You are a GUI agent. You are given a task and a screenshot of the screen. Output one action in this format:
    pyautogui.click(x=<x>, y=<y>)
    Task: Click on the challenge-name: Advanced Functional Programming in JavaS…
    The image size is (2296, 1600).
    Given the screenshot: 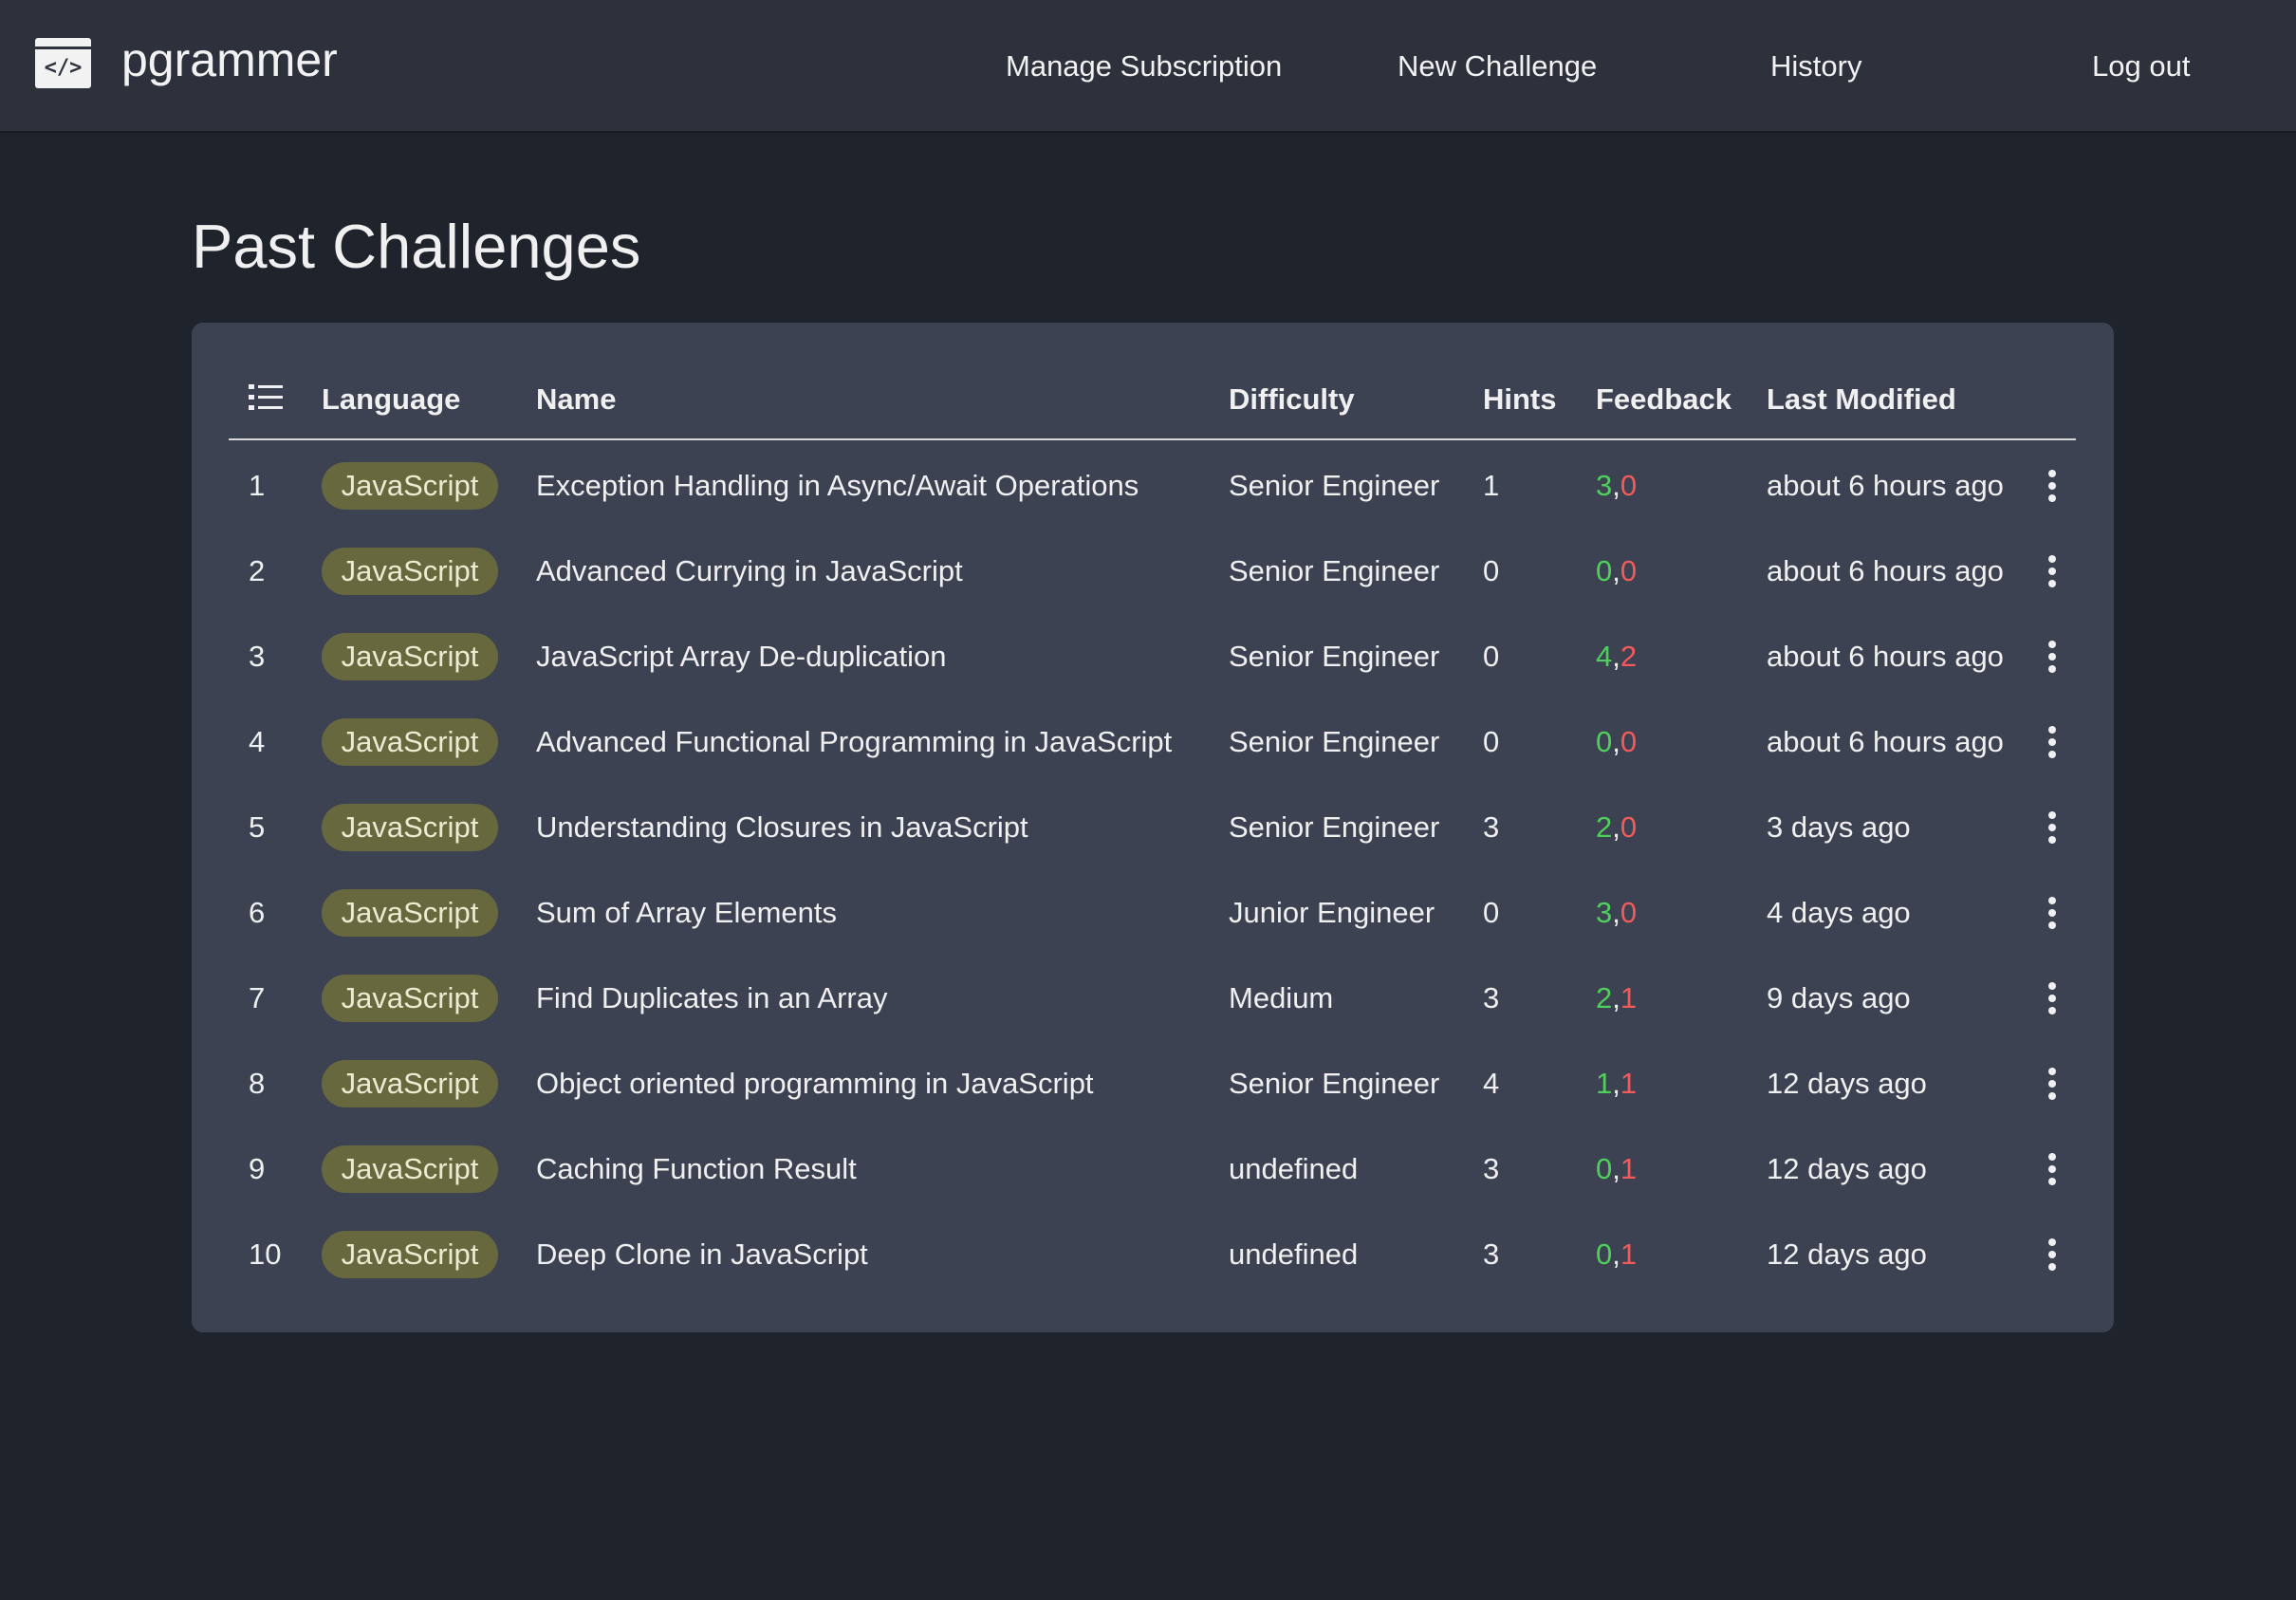 What is the action you would take?
    pyautogui.click(x=854, y=741)
    